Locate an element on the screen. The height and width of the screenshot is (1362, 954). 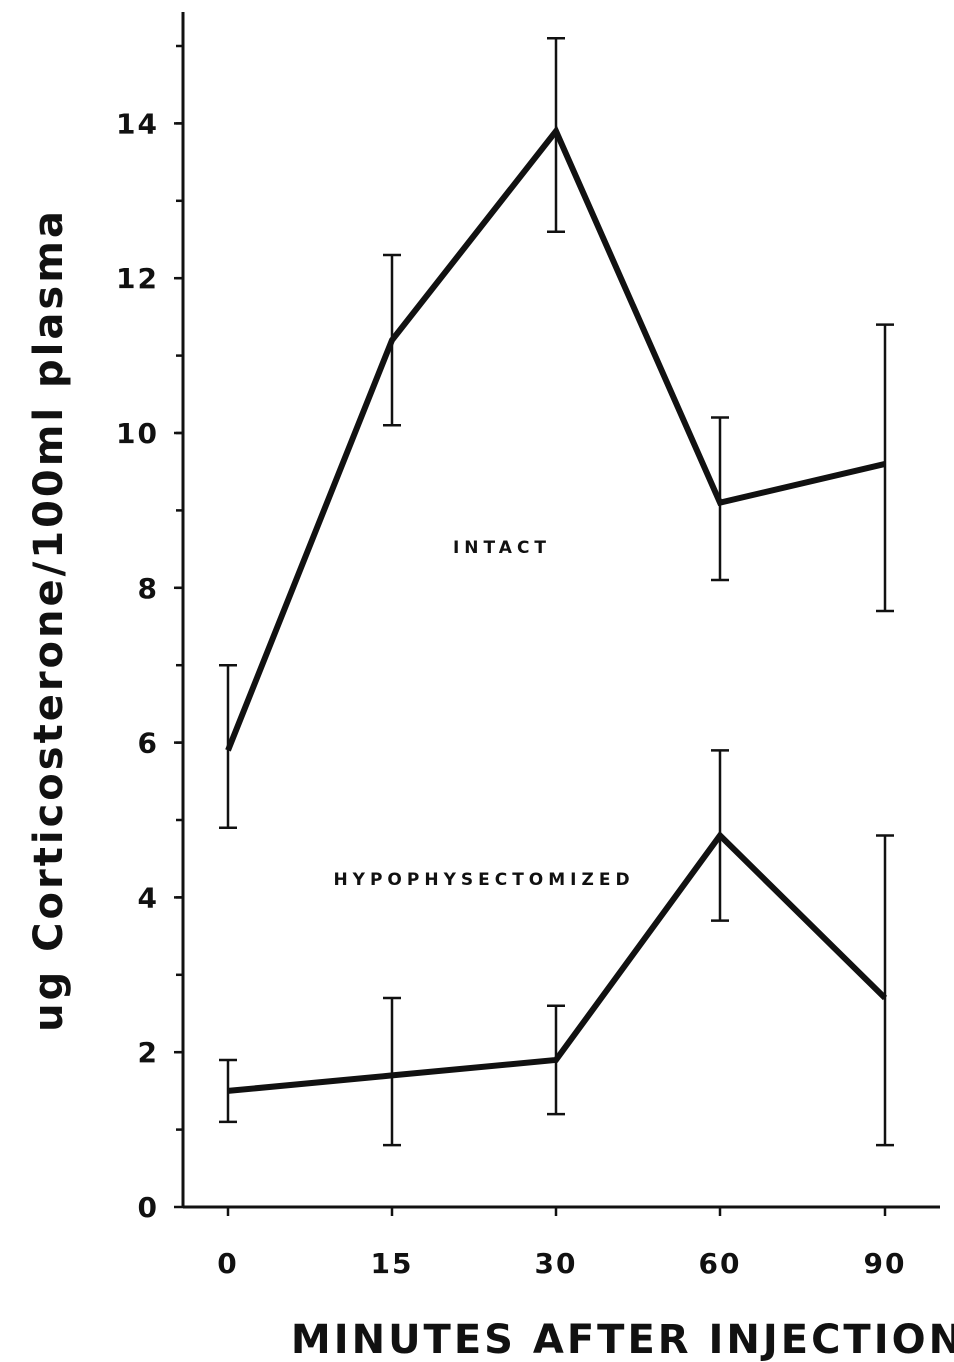
y-tick-label: 4 is located at coordinates (148, 897).